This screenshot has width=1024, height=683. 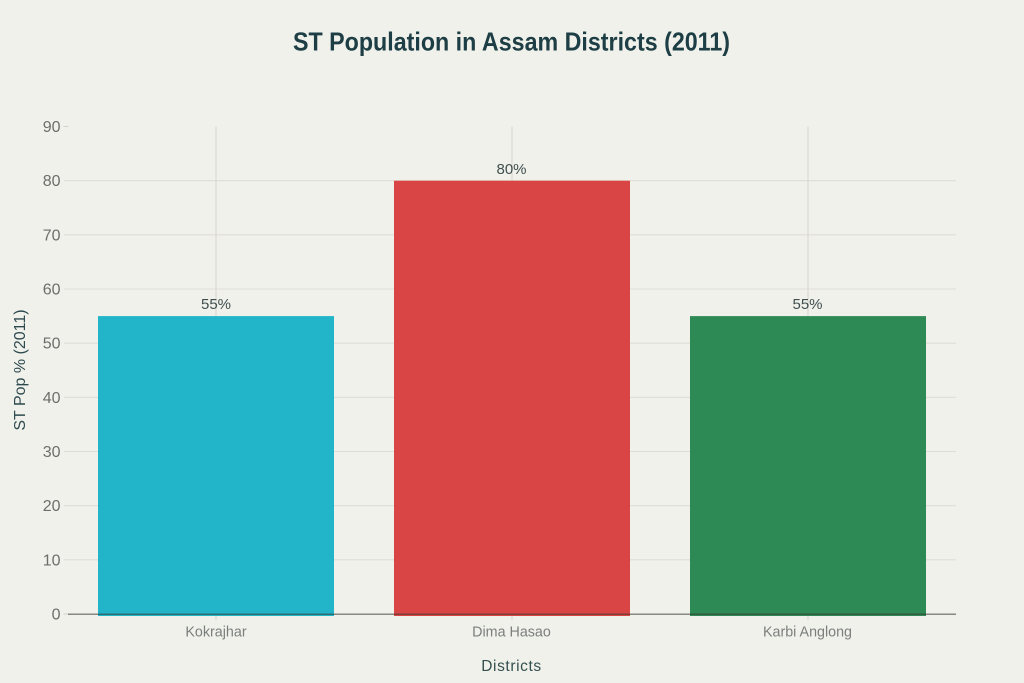 I want to click on svg-text:ST Population in Assam Distric: ST Population in Assam Districts (2011), so click(x=511, y=42).